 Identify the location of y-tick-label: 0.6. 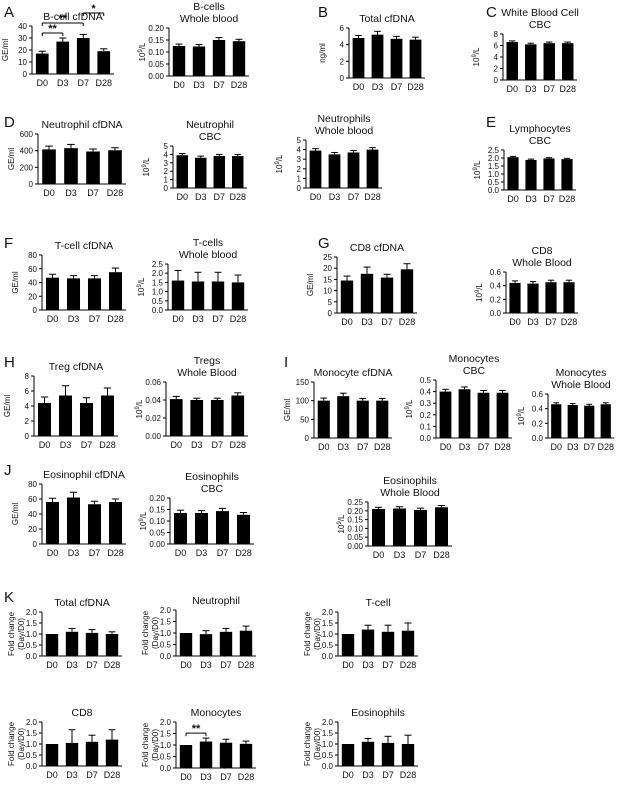
(538, 394).